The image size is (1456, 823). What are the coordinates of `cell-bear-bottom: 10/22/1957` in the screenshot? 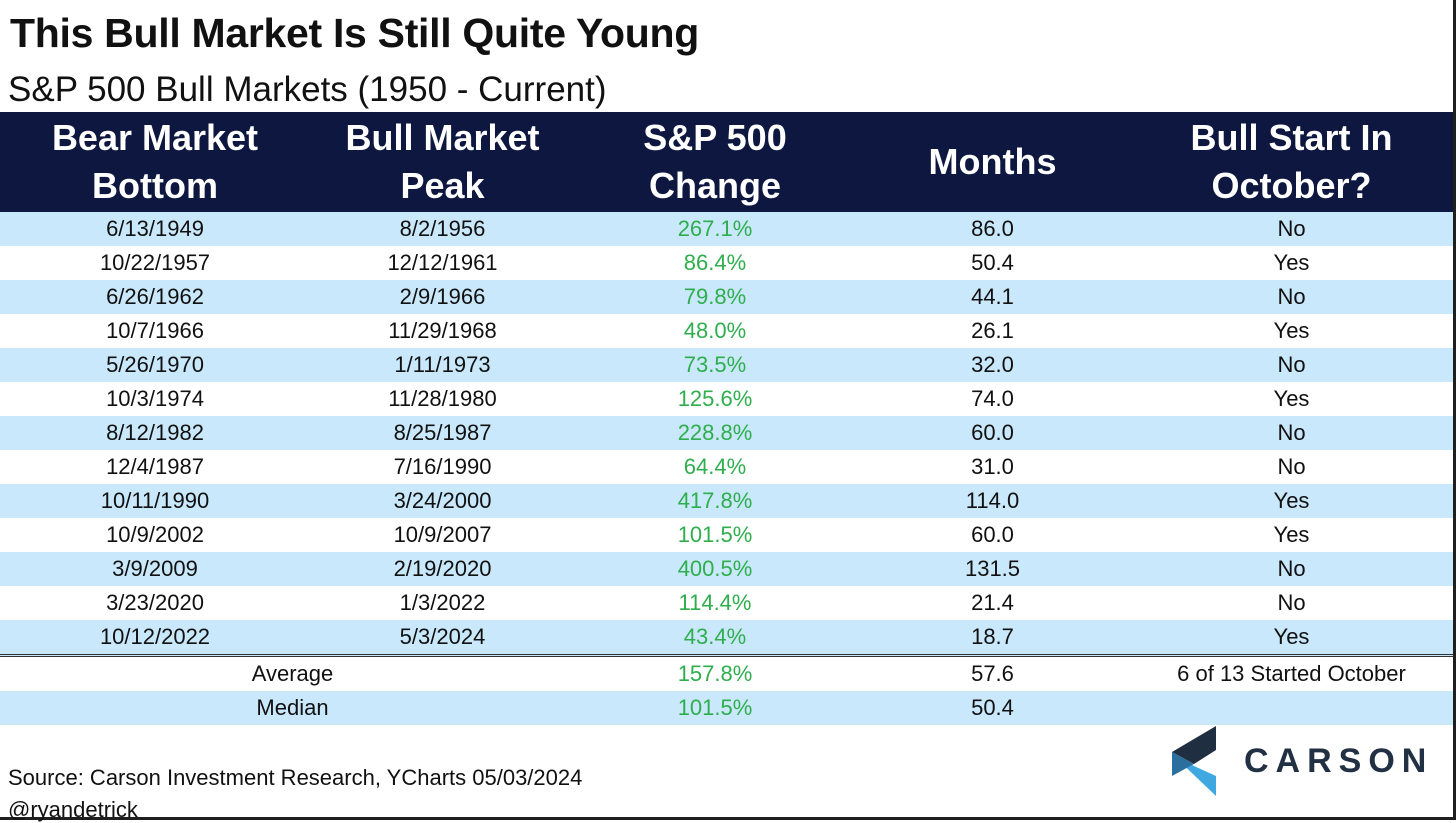 It's located at (155, 263).